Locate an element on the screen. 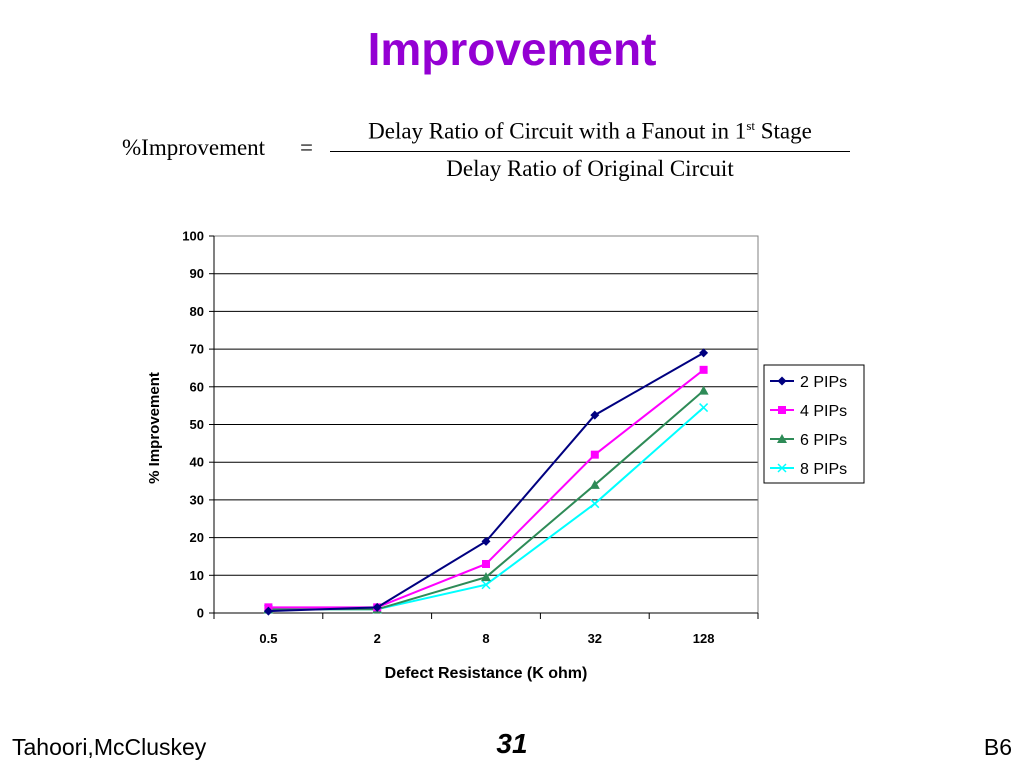 The image size is (1024, 768). y-tick-labels: 0 10 20 30 40 50 60 70 80 90 100 is located at coordinates (193, 425).